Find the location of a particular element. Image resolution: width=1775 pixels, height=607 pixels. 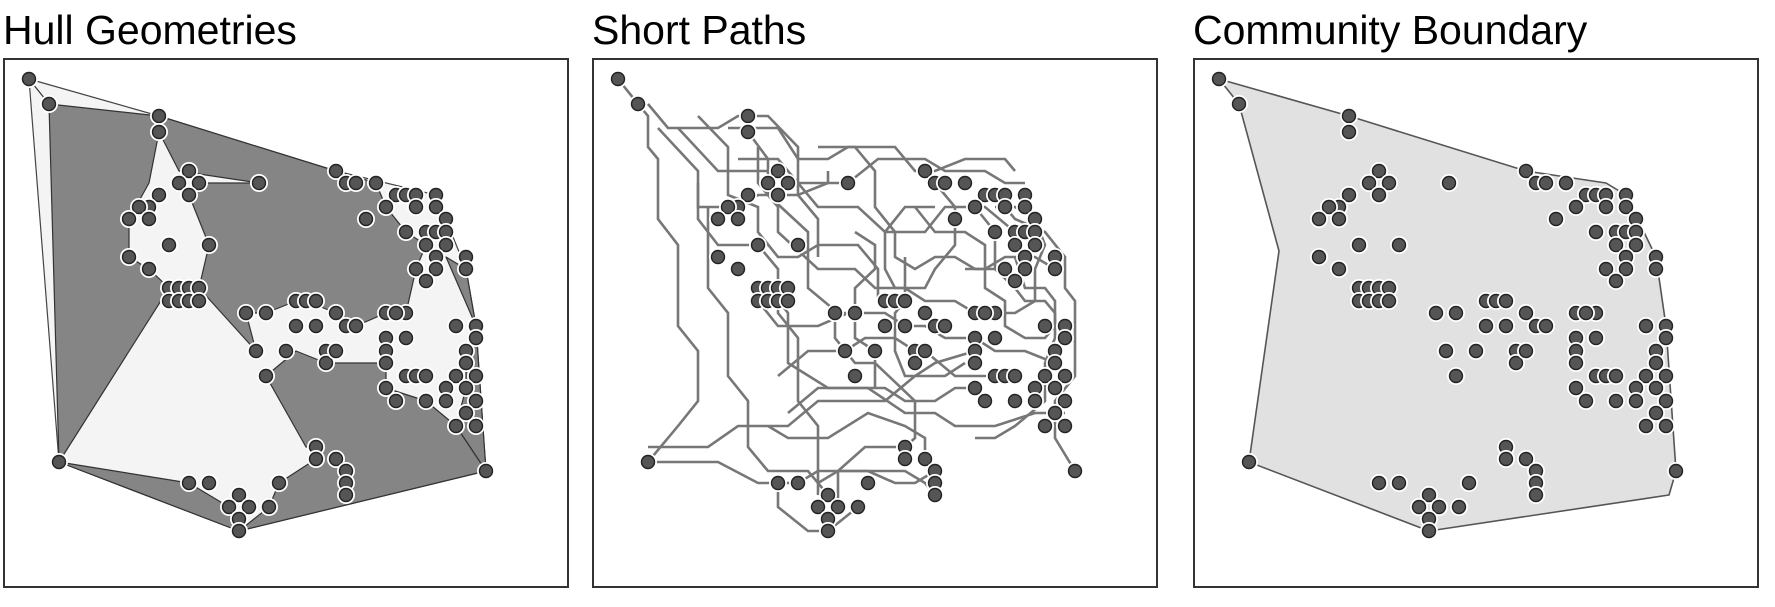

panel-title-hull-geometries: Hull Geometries is located at coordinates (150, 30).